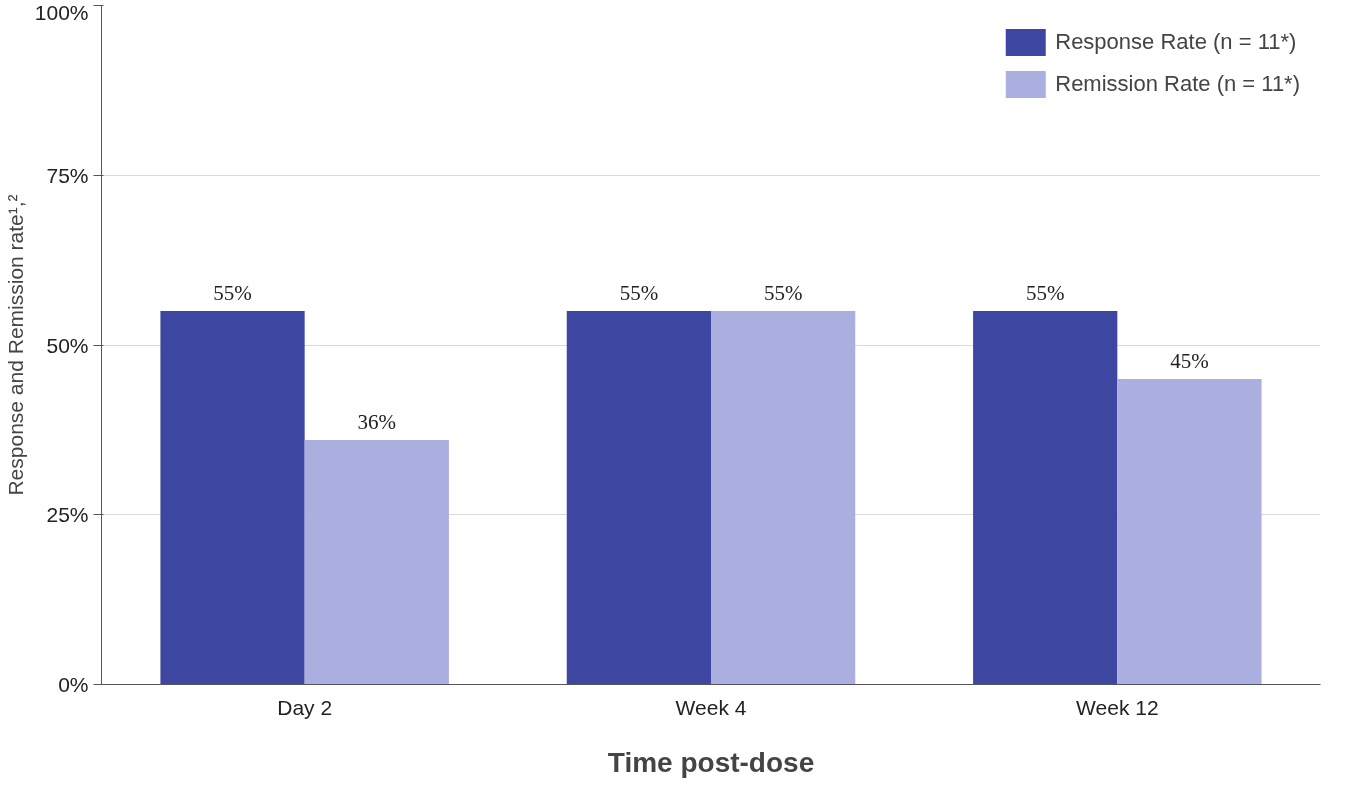 The image size is (1351, 787). Describe the element at coordinates (73, 684) in the screenshot. I see `y-tick-label: 0%` at that location.